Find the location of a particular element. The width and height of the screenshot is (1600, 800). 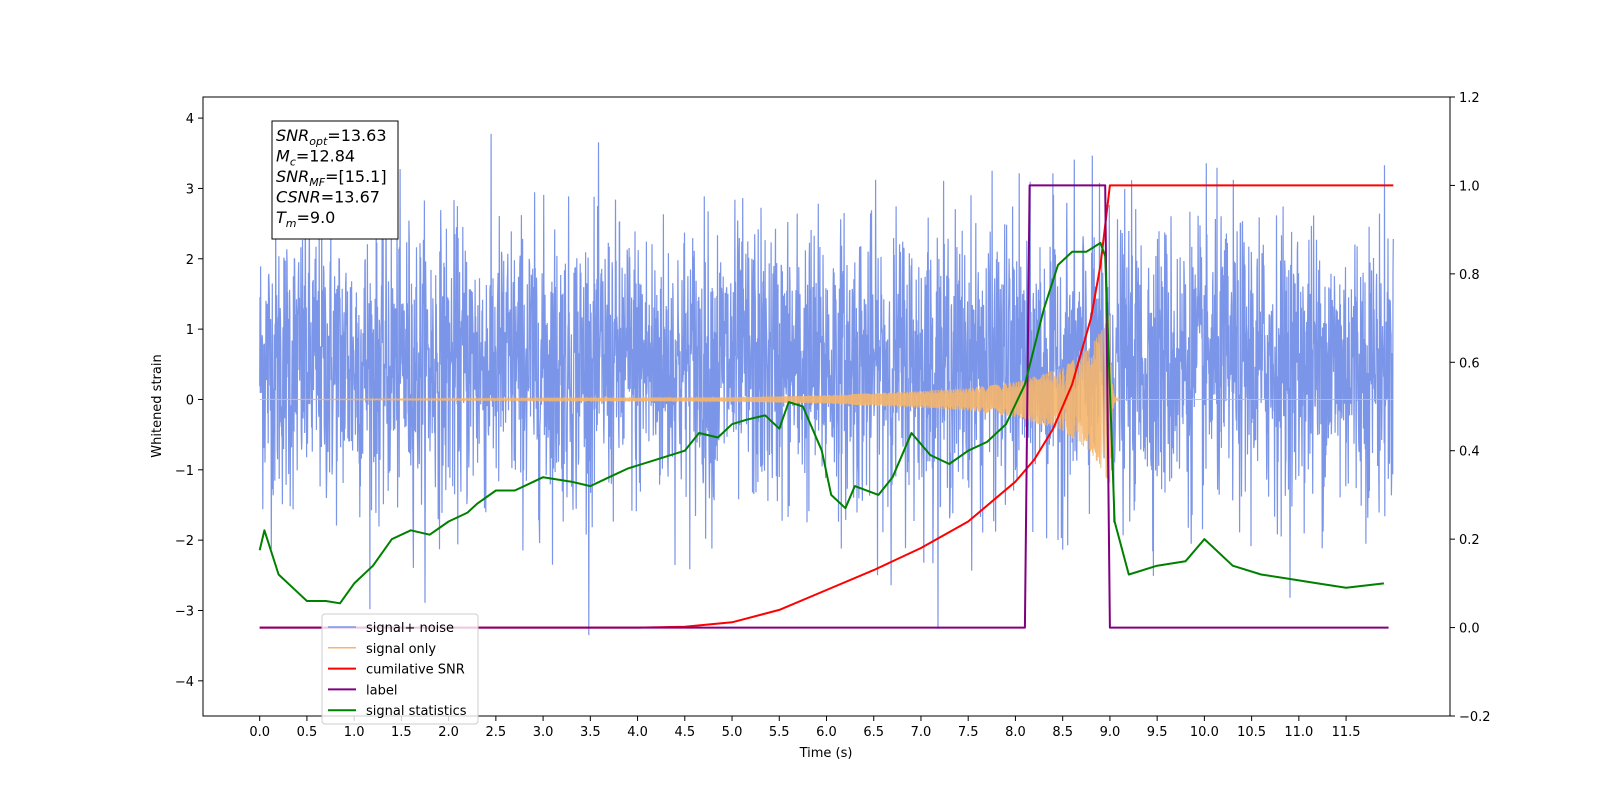

y2-tick-label: 0.6 is located at coordinates (1469, 363).